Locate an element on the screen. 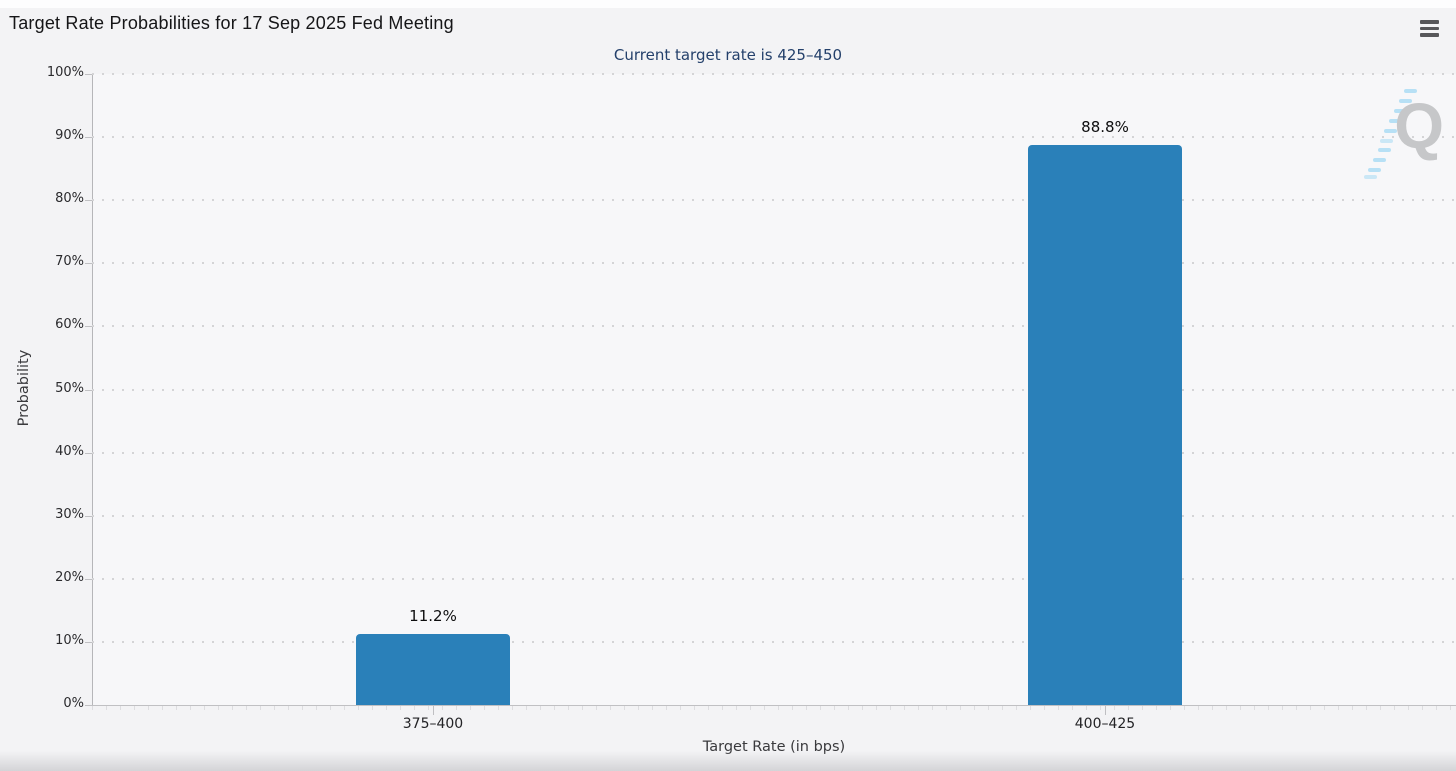  y-tick-label: 0% is located at coordinates (73, 703).